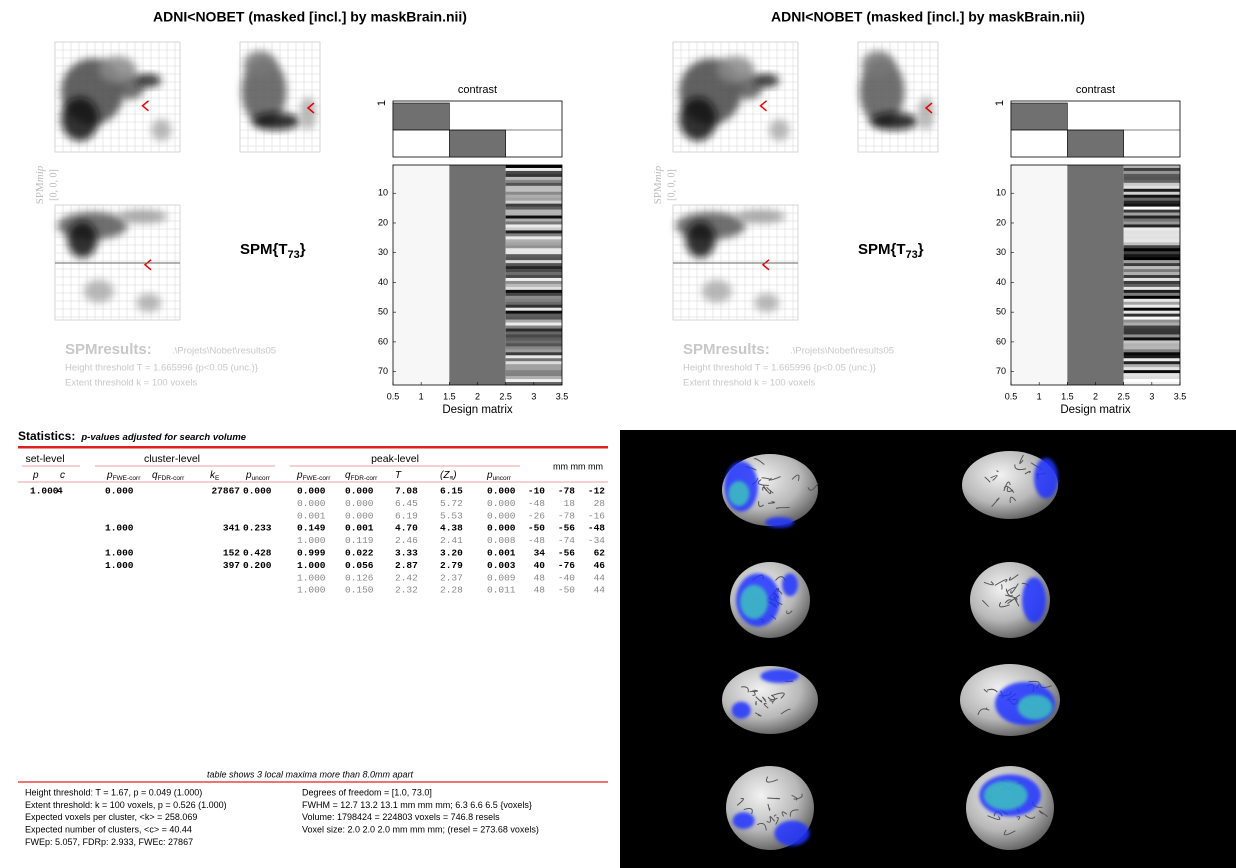 The image size is (1236, 868). I want to click on results-path: .\Projets\Nobet\results05, so click(842, 351).